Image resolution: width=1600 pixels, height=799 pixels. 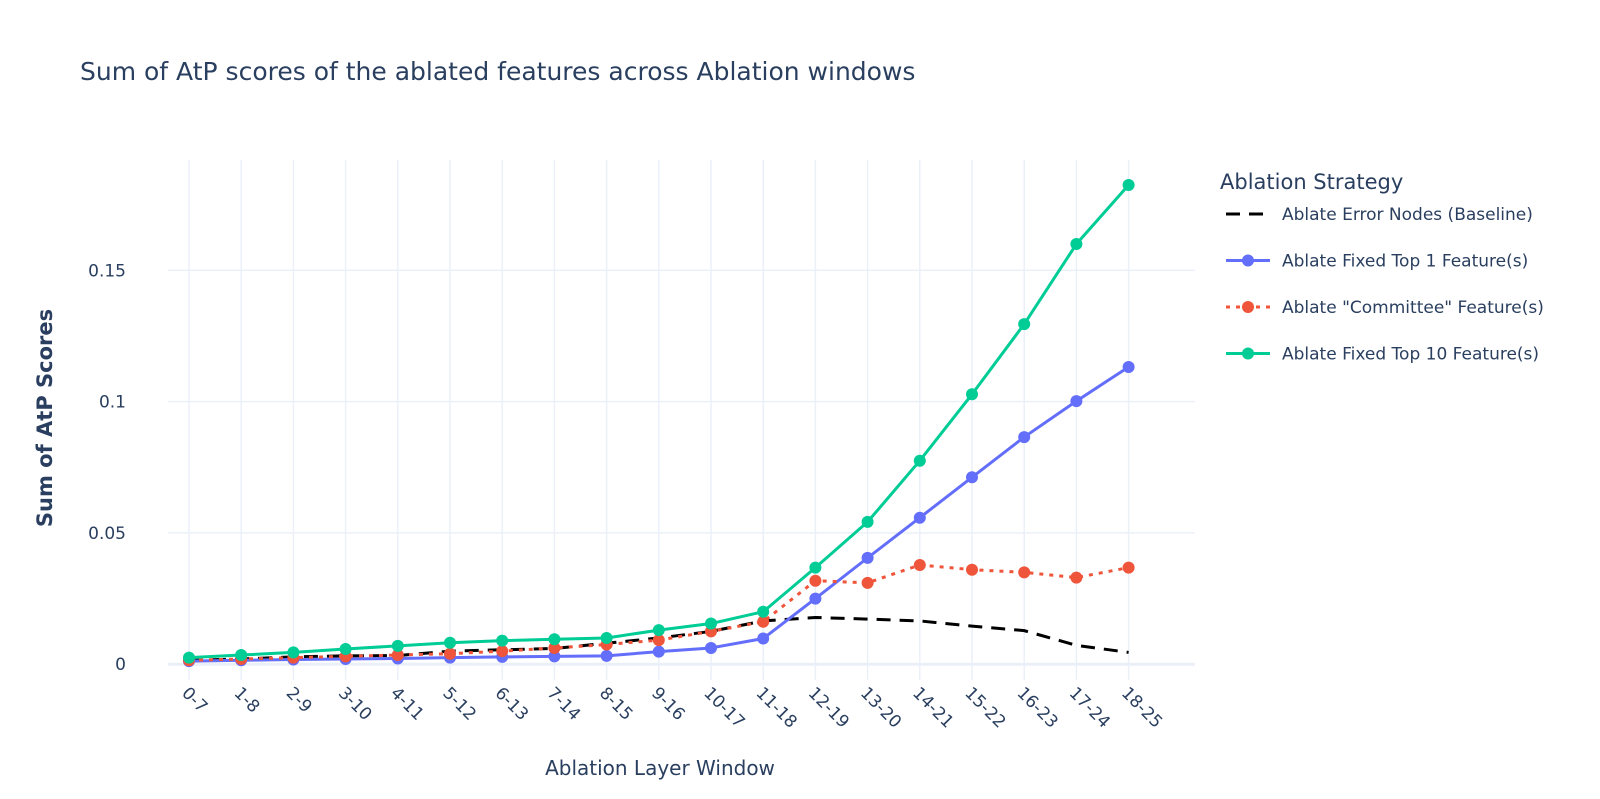 I want to click on x-tick-label: 6-13, so click(x=511, y=703).